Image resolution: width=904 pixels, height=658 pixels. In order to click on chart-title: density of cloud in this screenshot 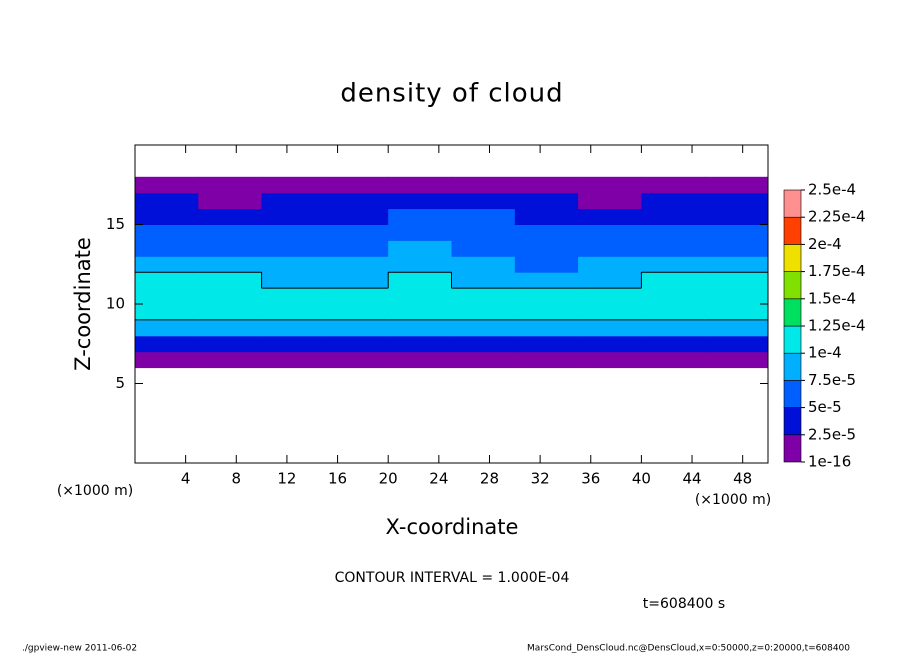, I will do `click(451, 94)`.